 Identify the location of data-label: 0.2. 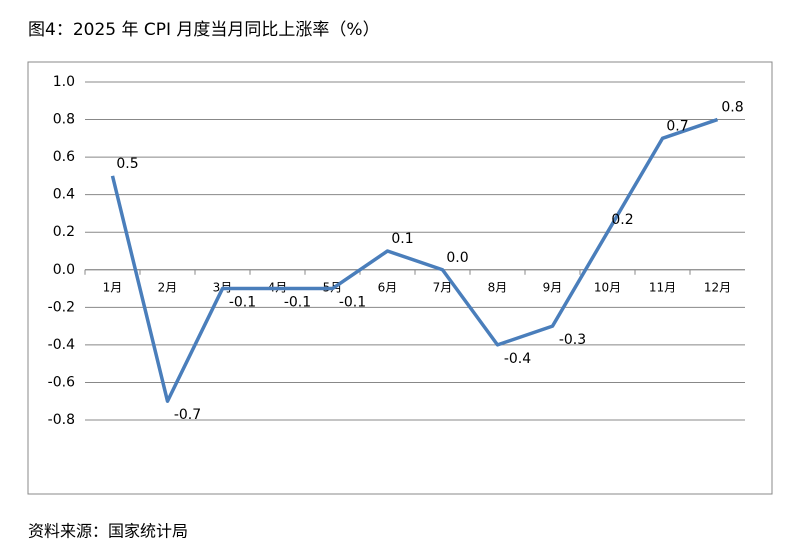
(622, 220).